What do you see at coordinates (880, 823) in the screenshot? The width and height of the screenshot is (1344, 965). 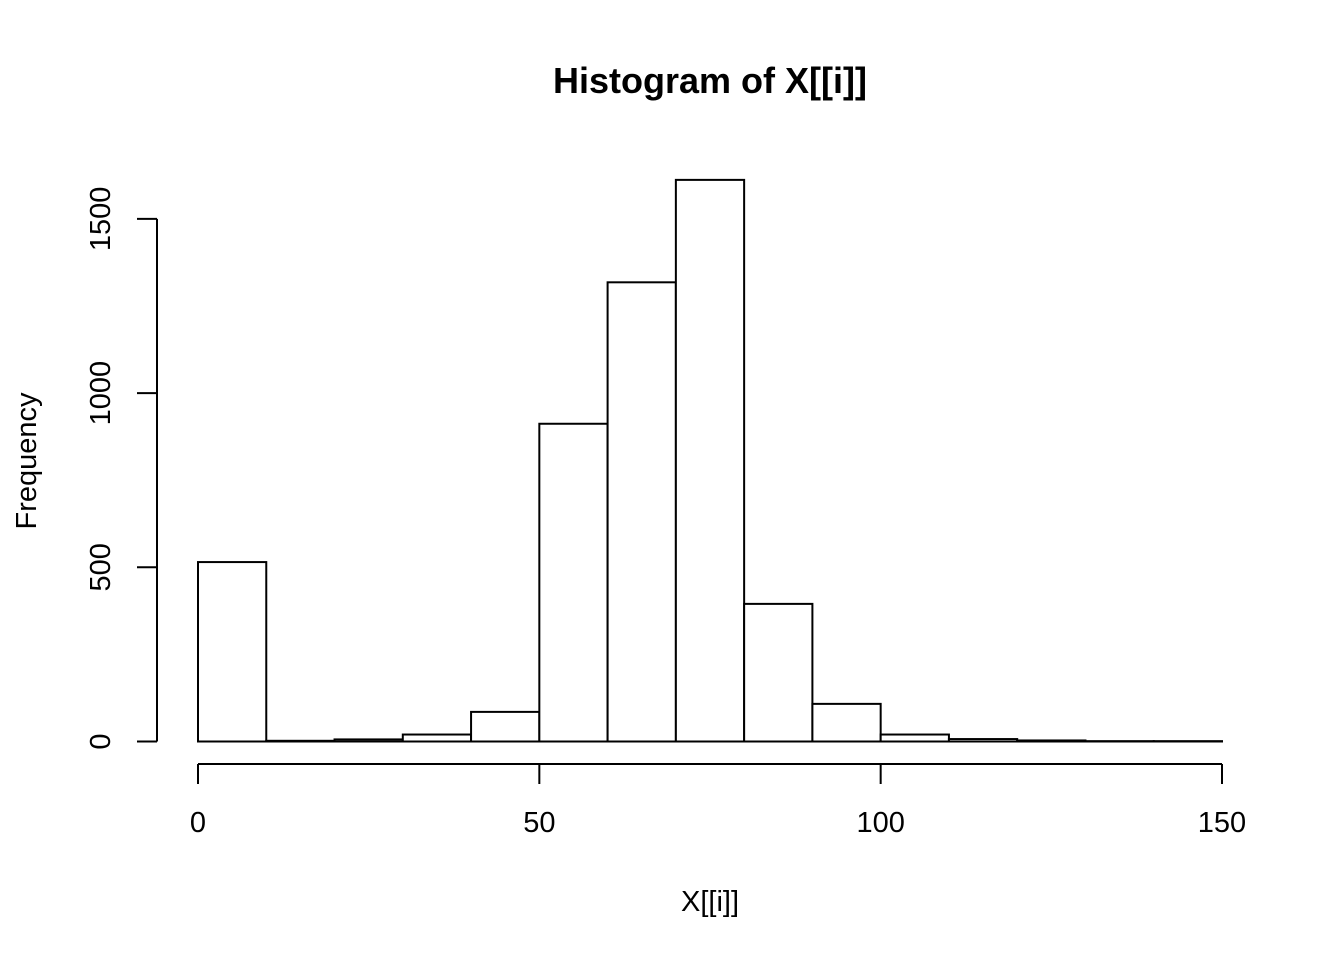 I see `x-tick-label: 100` at bounding box center [880, 823].